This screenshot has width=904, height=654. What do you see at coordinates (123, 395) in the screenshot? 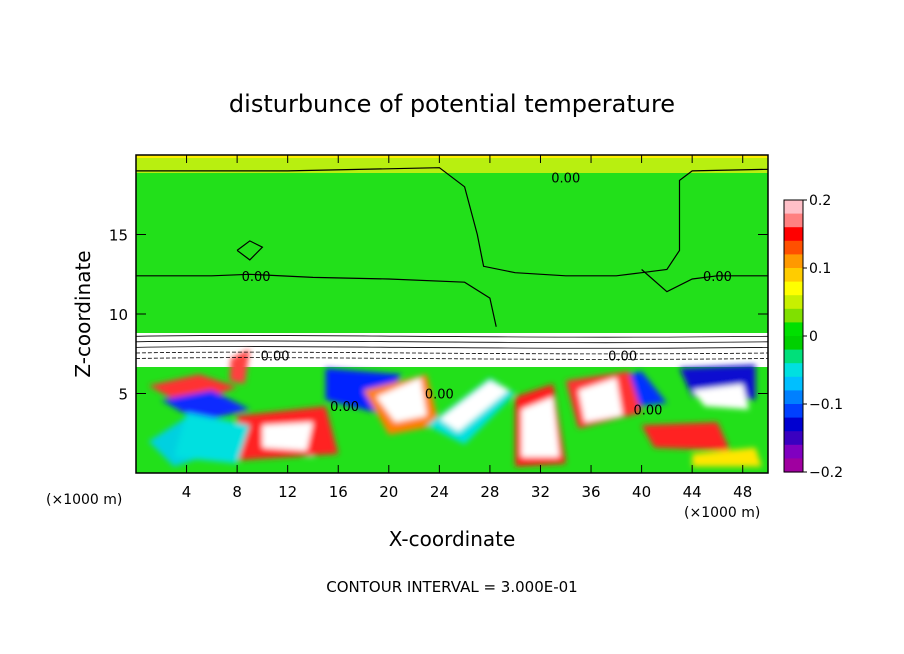
I see `y-tick-label: 5` at bounding box center [123, 395].